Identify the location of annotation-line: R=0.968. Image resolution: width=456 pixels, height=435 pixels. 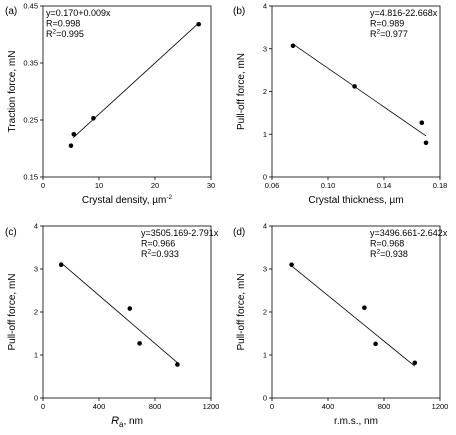
(387, 244).